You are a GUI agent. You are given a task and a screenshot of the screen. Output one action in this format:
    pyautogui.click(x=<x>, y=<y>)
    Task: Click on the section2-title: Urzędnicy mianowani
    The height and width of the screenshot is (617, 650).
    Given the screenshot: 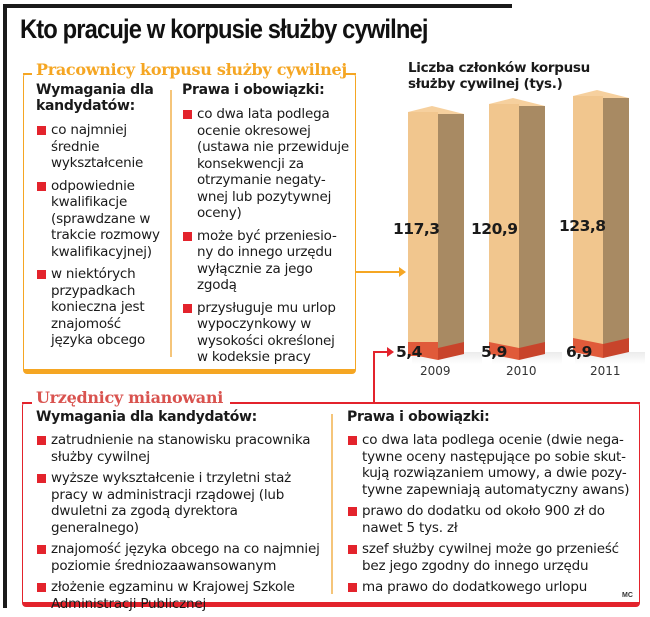 What is the action you would take?
    pyautogui.click(x=129, y=397)
    